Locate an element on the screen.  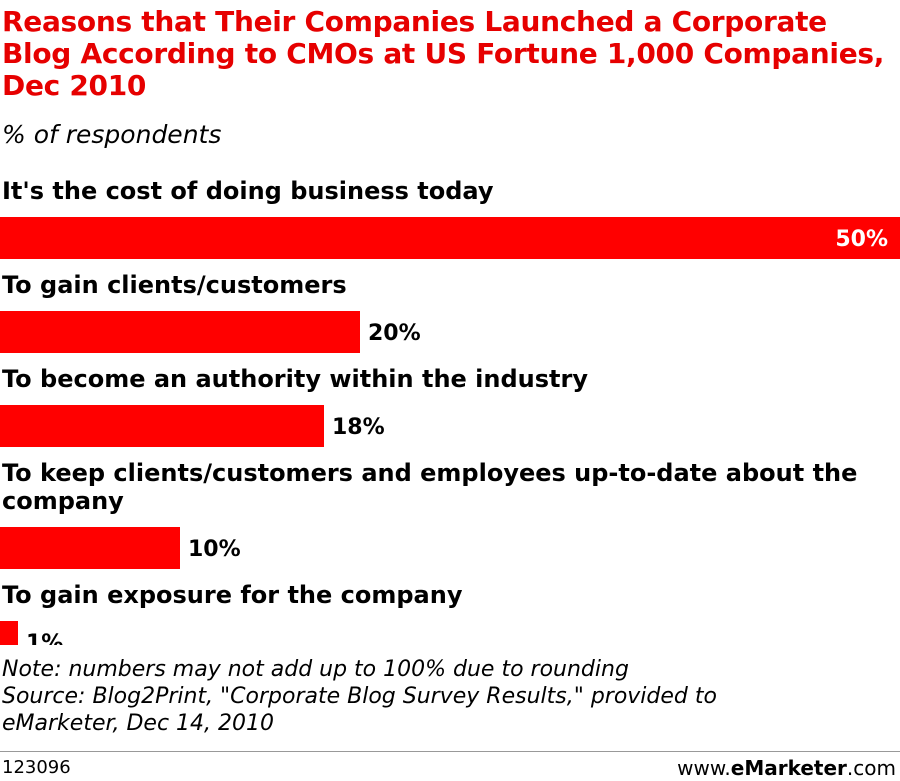
brand-prefix: www. is located at coordinates (704, 768).